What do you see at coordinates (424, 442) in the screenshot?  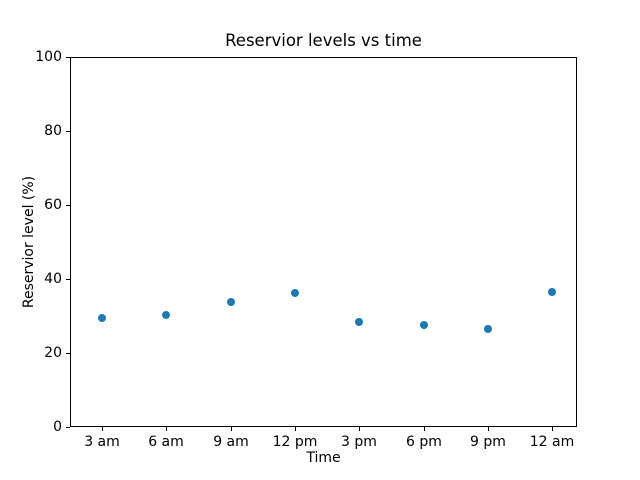 I see `x-tick-label: 6 pm` at bounding box center [424, 442].